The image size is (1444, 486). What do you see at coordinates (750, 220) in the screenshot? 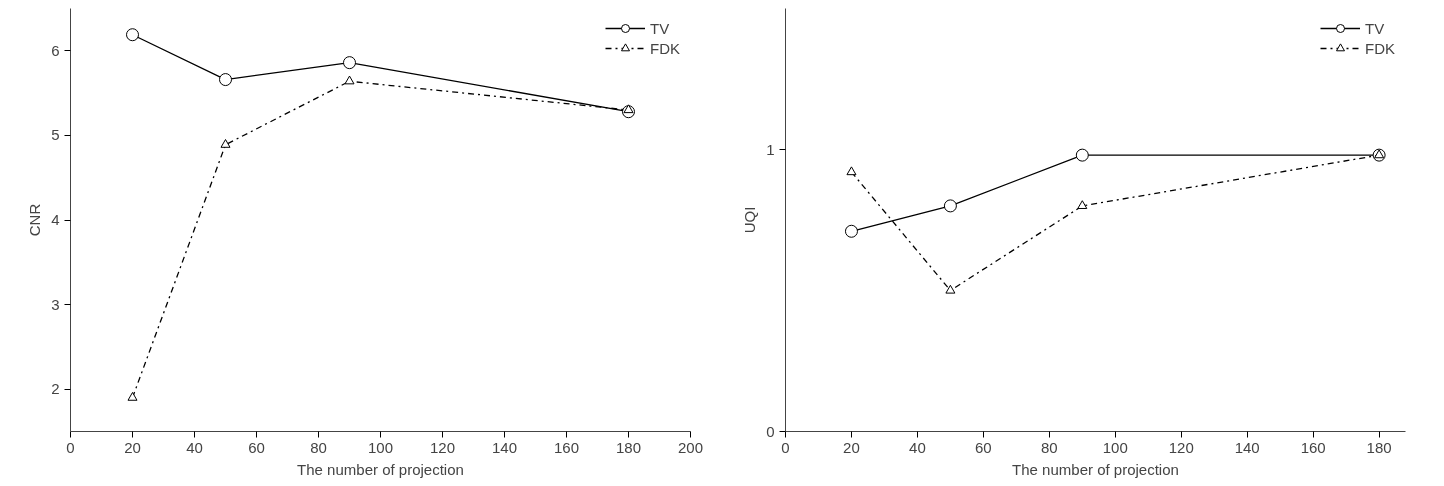
I see `y-axis-title: UQI` at bounding box center [750, 220].